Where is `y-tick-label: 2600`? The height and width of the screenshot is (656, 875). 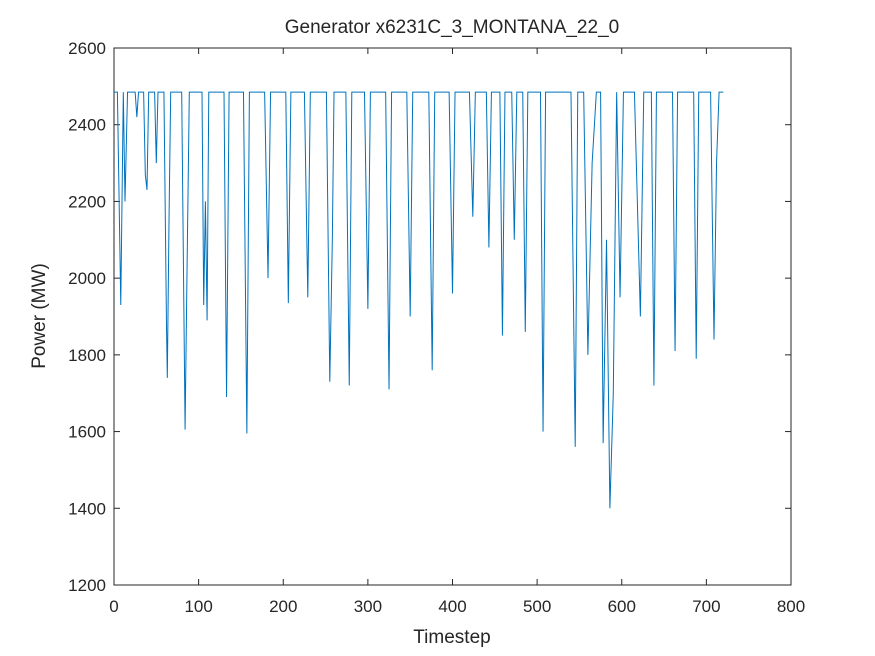 y-tick-label: 2600 is located at coordinates (87, 48).